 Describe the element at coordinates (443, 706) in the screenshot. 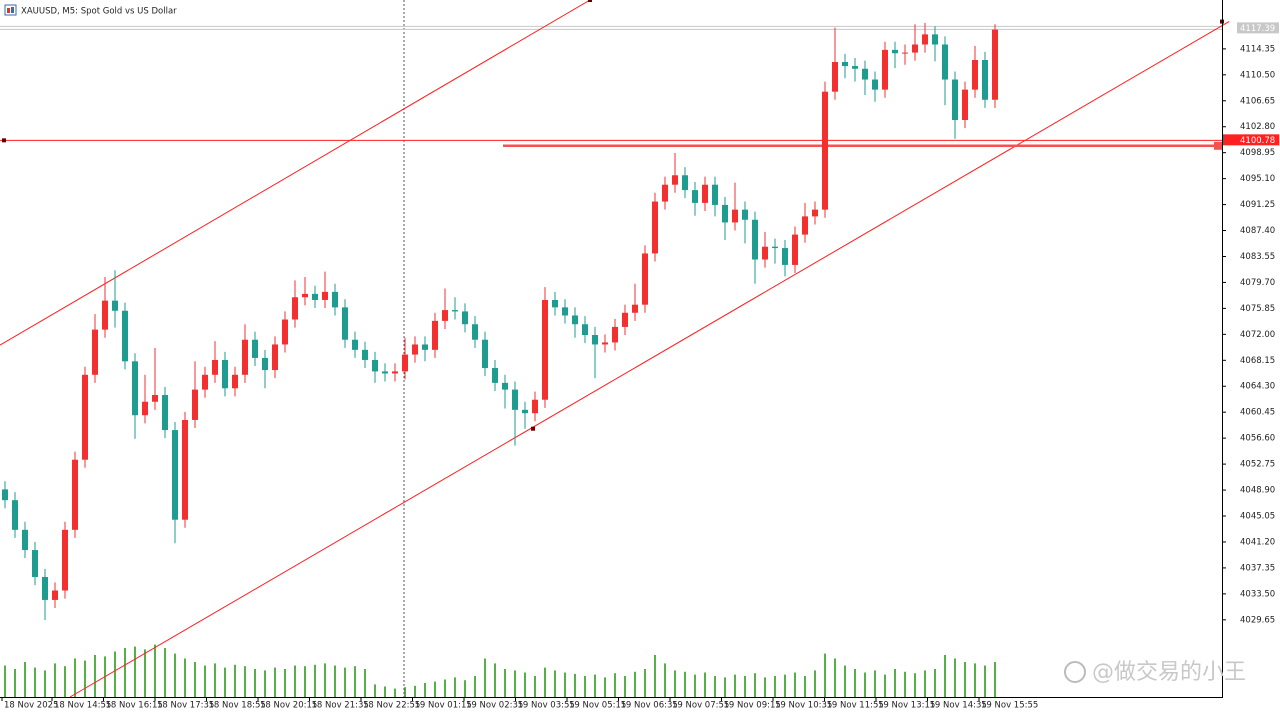

I see `x-tick-label: 19 Nov 01:15` at that location.